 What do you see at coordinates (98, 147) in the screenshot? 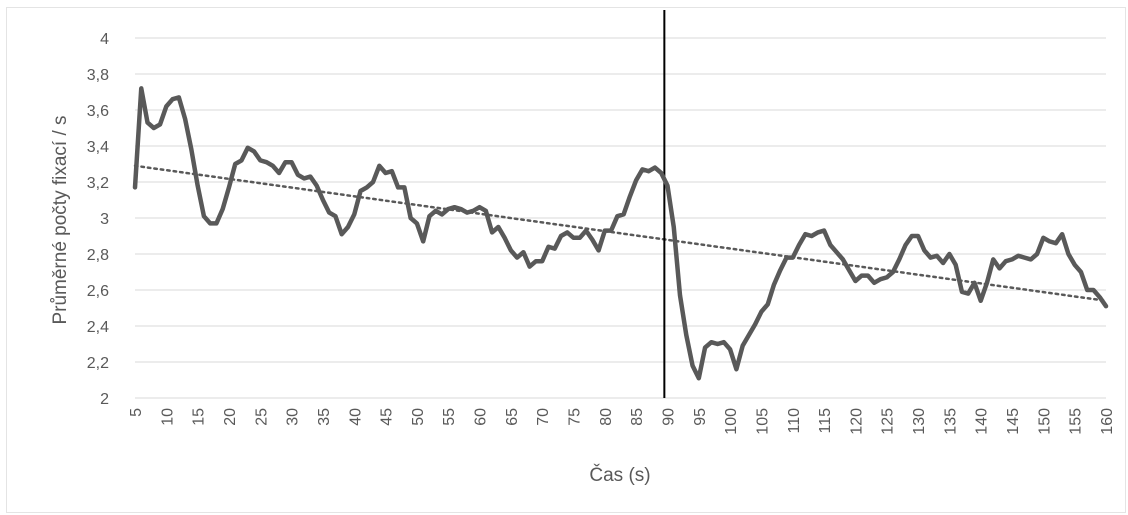
I see `y-tick-label: 3,4` at bounding box center [98, 147].